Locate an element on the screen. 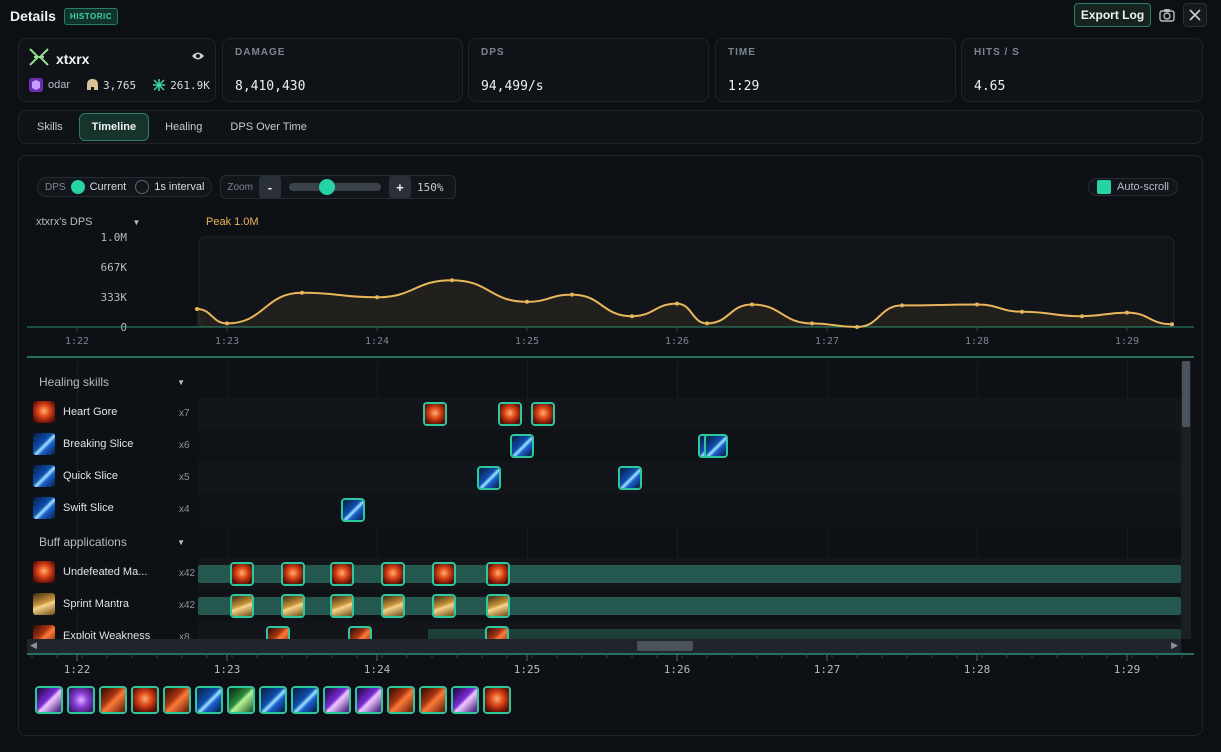 This screenshot has width=1221, height=752. zoom-in-button: + is located at coordinates (399, 187).